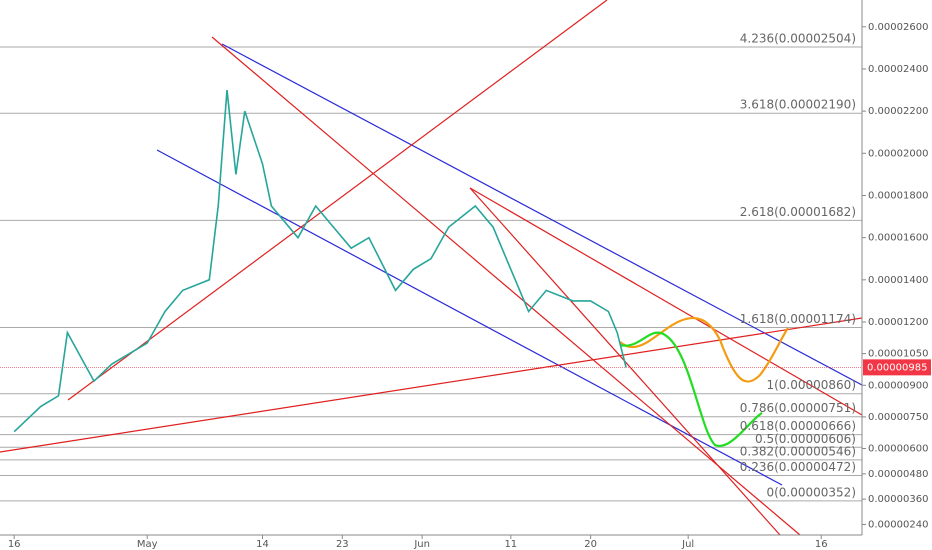 The height and width of the screenshot is (550, 932). I want to click on x-tick-label: 23, so click(342, 544).